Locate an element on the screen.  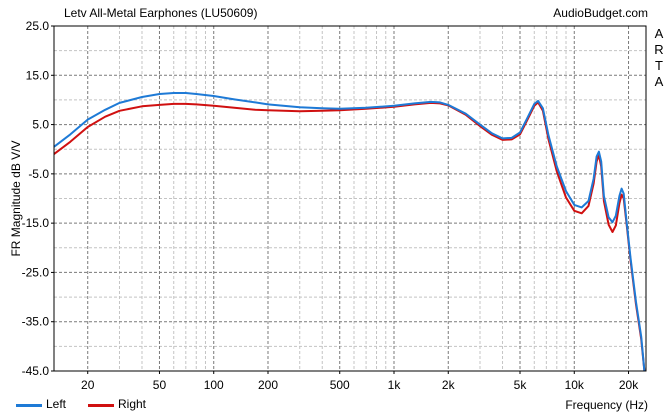
arta-watermark: A R T A is located at coordinates (659, 58).